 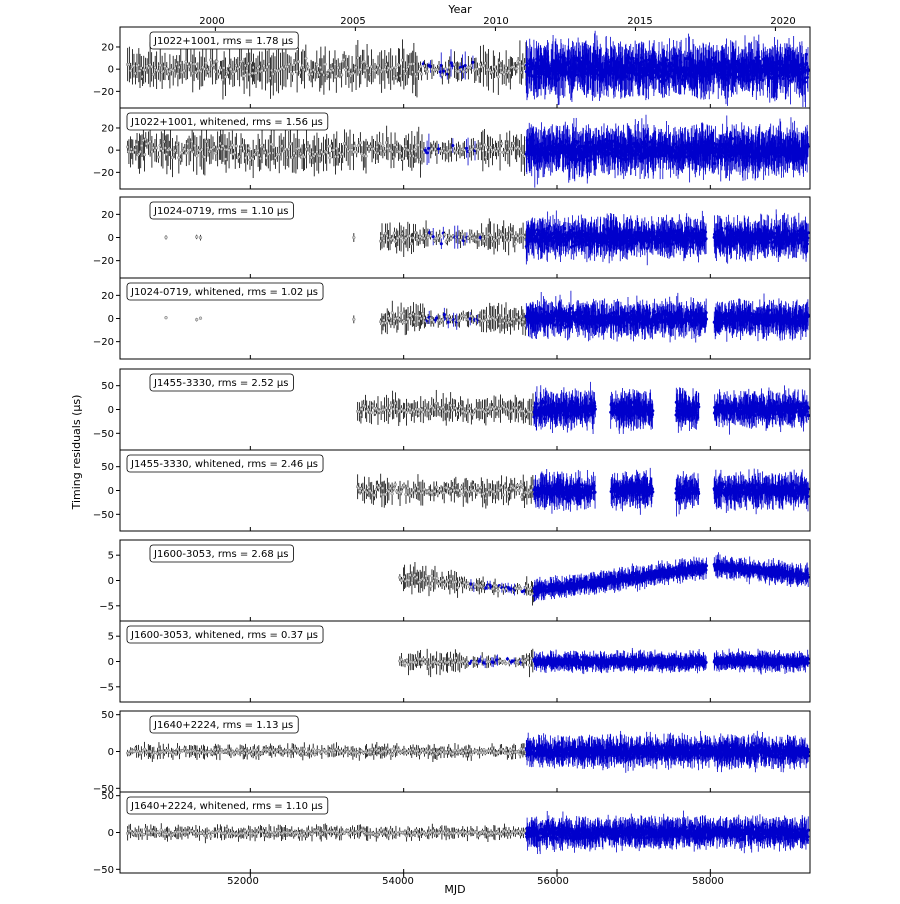 I want to click on y-tick-label: 20, so click(x=107, y=128).